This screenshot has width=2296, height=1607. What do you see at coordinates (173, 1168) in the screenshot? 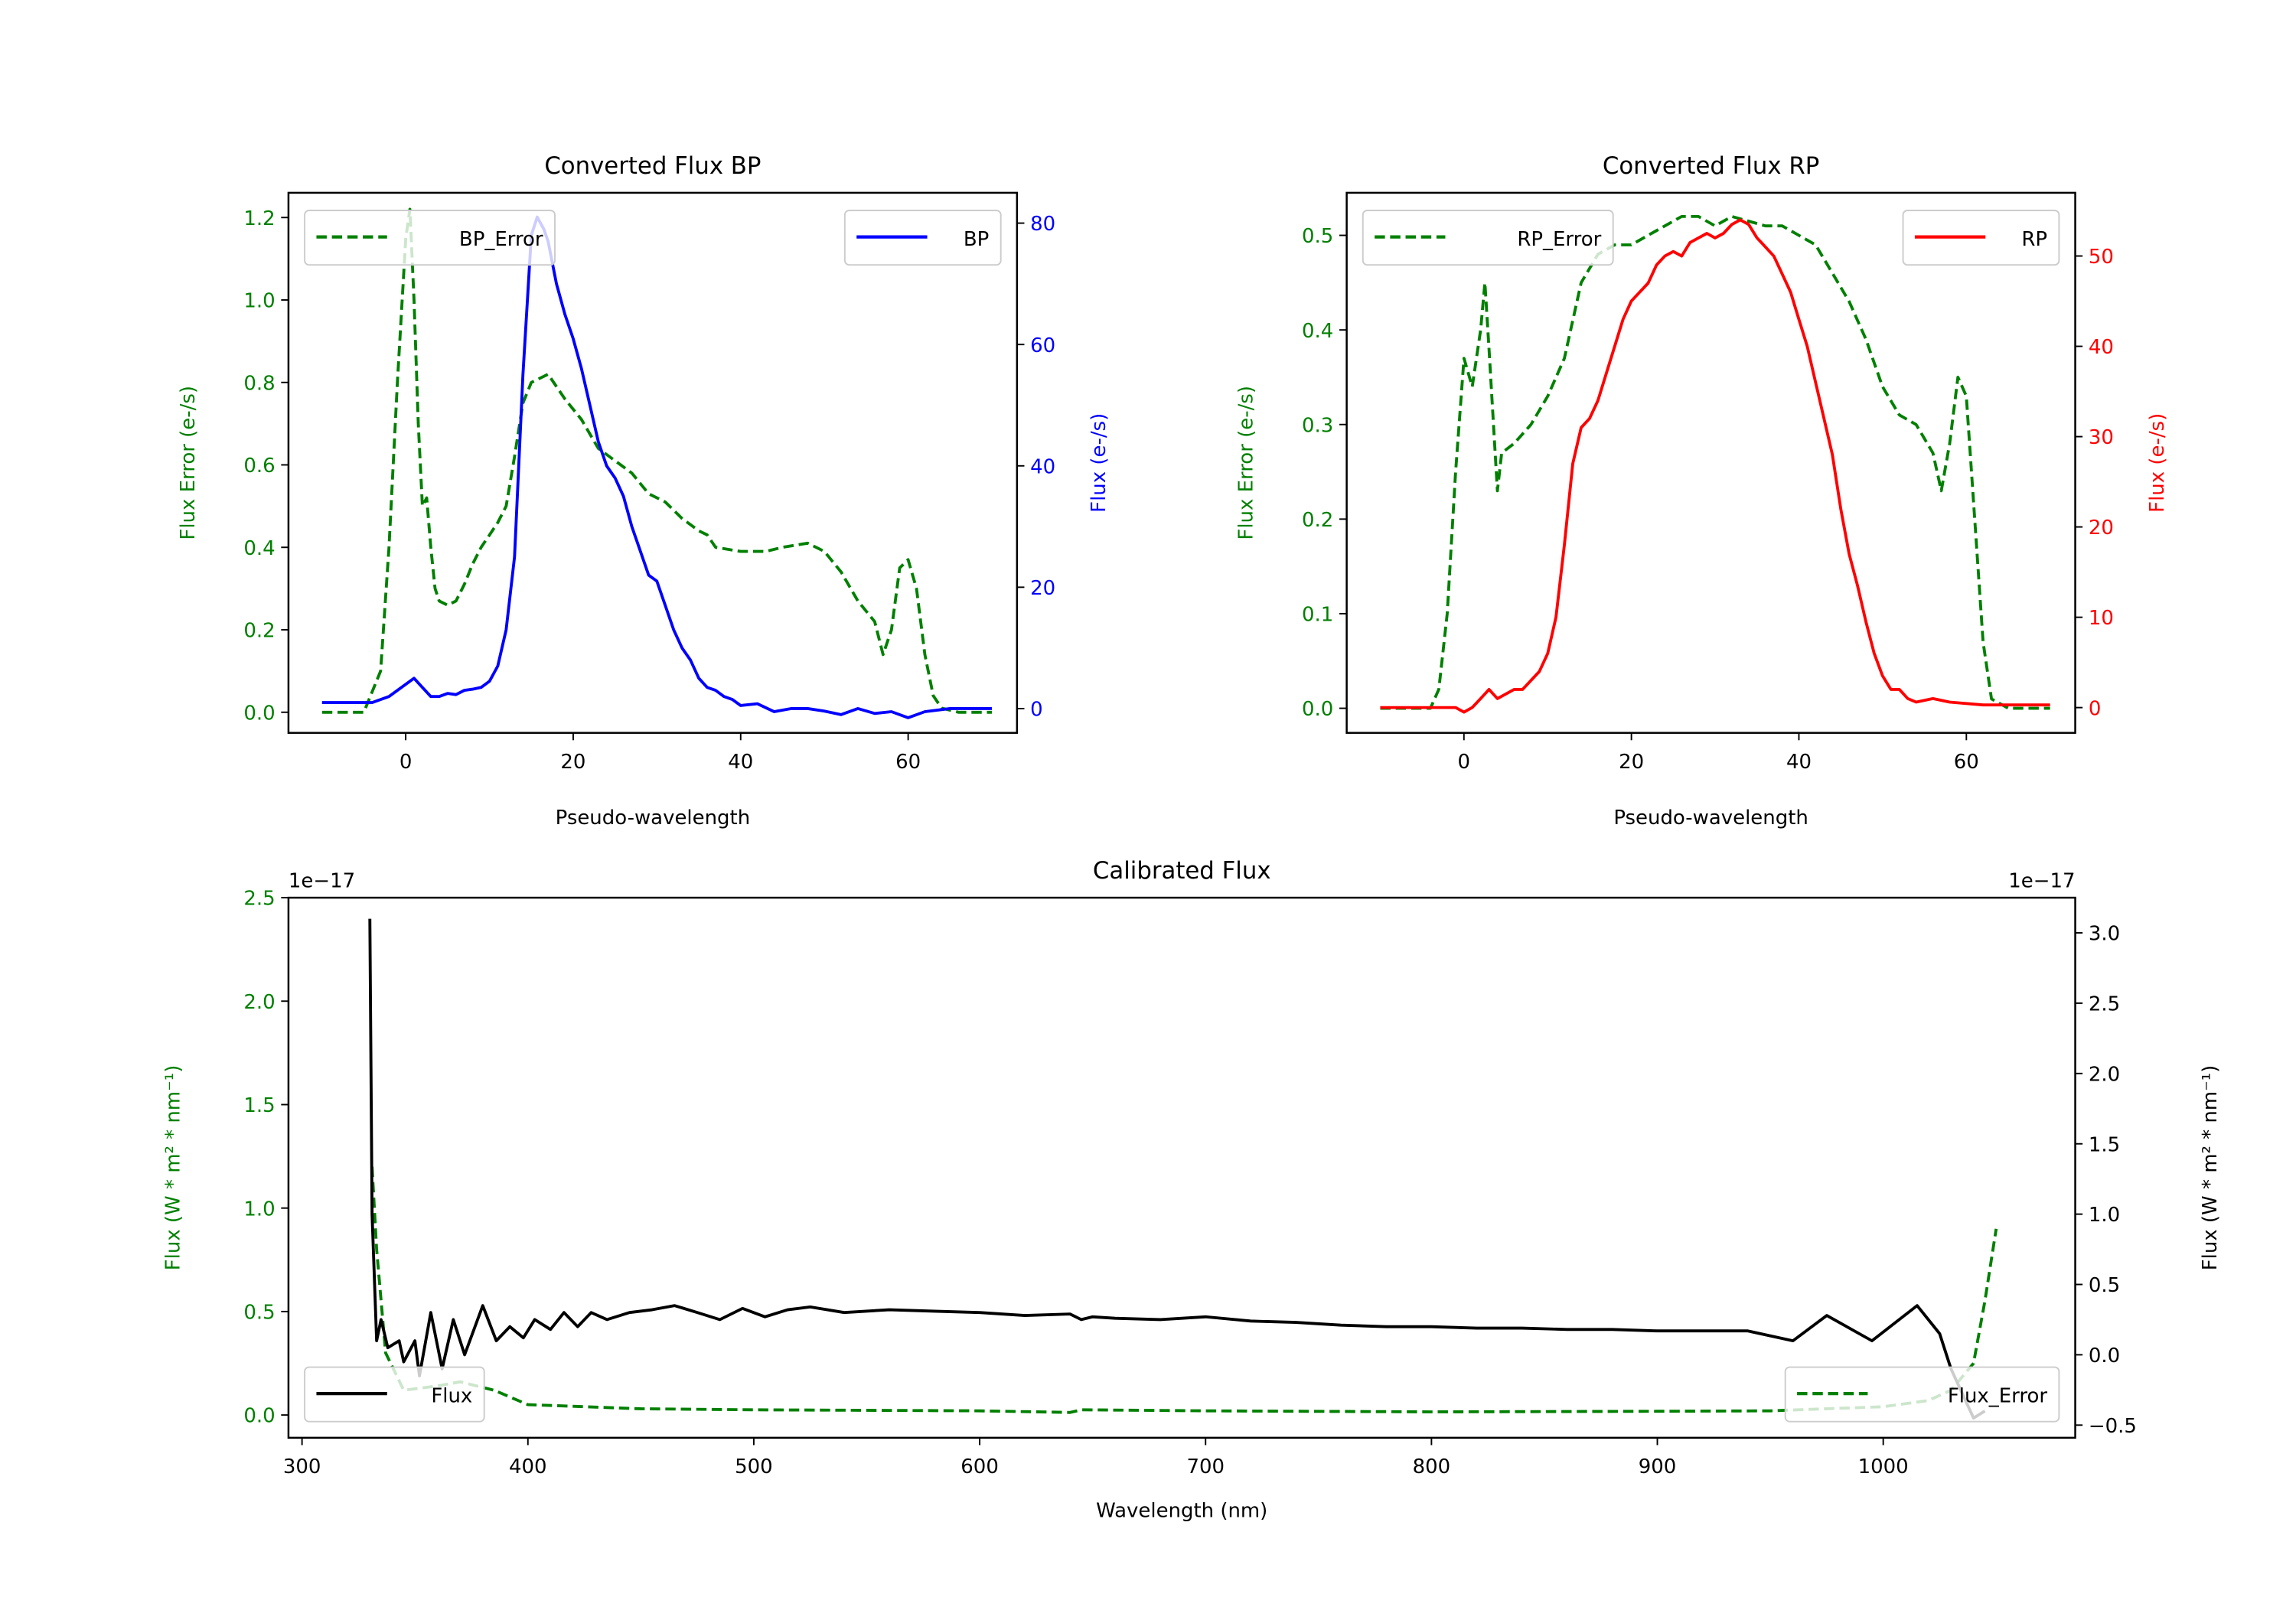
I see `y-left-axis-label: Flux (W * m² * nm⁻¹)` at bounding box center [173, 1168].